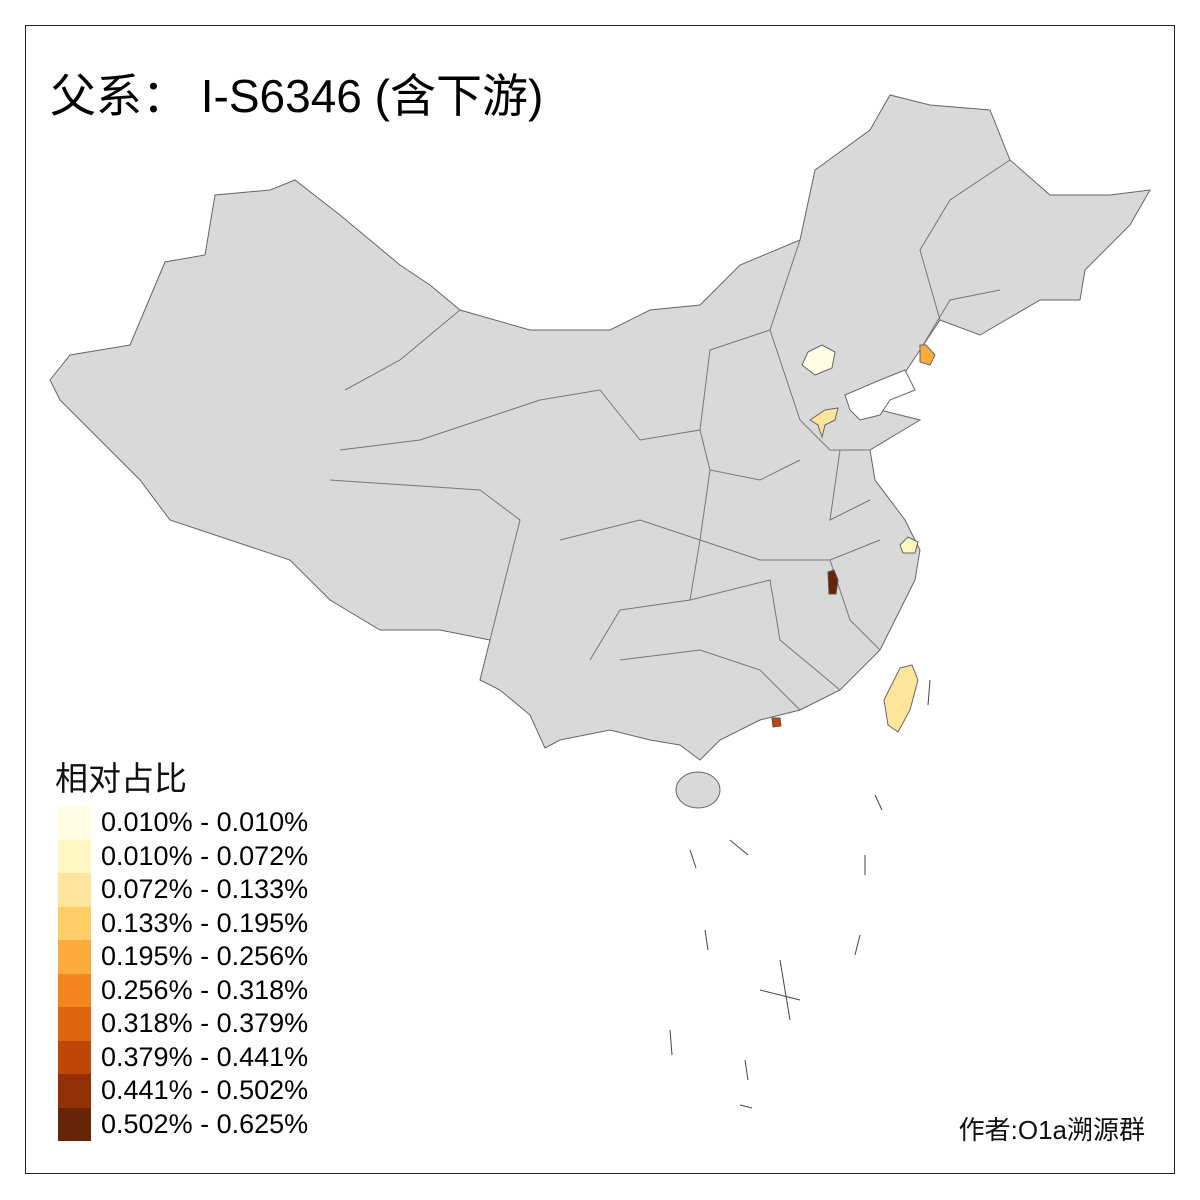 The image size is (1200, 1200). What do you see at coordinates (901, 698) in the screenshot?
I see `region-taiwan` at bounding box center [901, 698].